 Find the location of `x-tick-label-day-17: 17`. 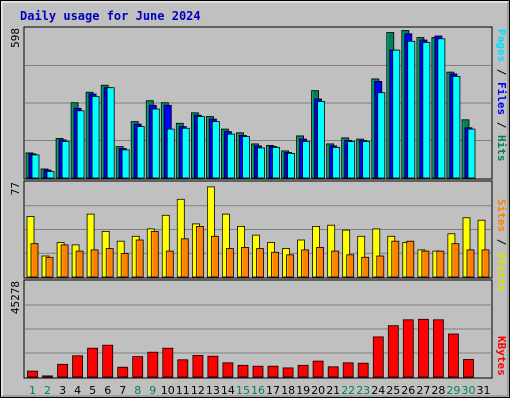

x-tick-label-day-17: 17 is located at coordinates (273, 390).